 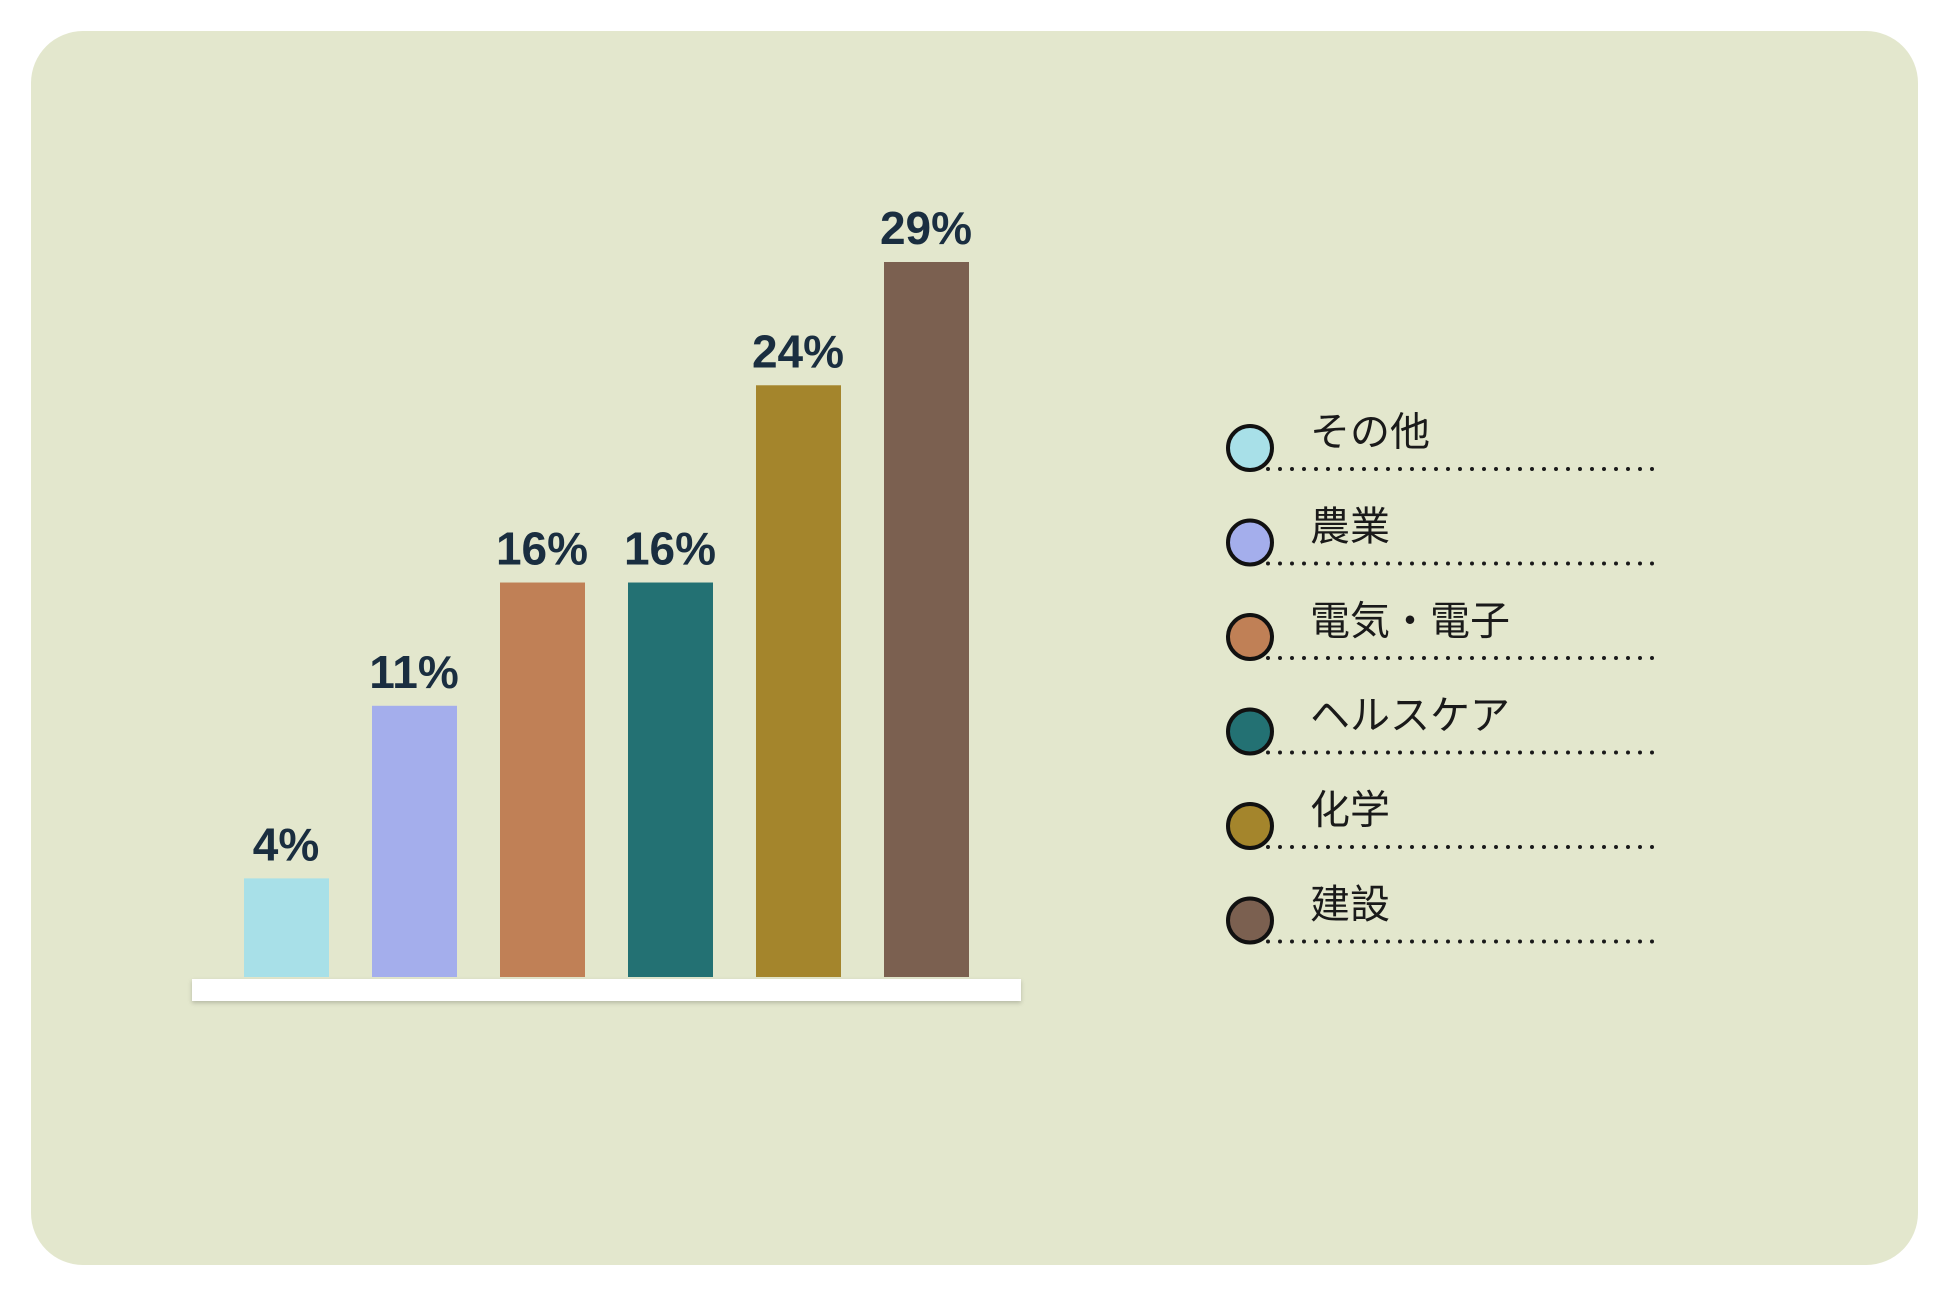 What do you see at coordinates (1370, 433) in the screenshot?
I see `legend-label: その他` at bounding box center [1370, 433].